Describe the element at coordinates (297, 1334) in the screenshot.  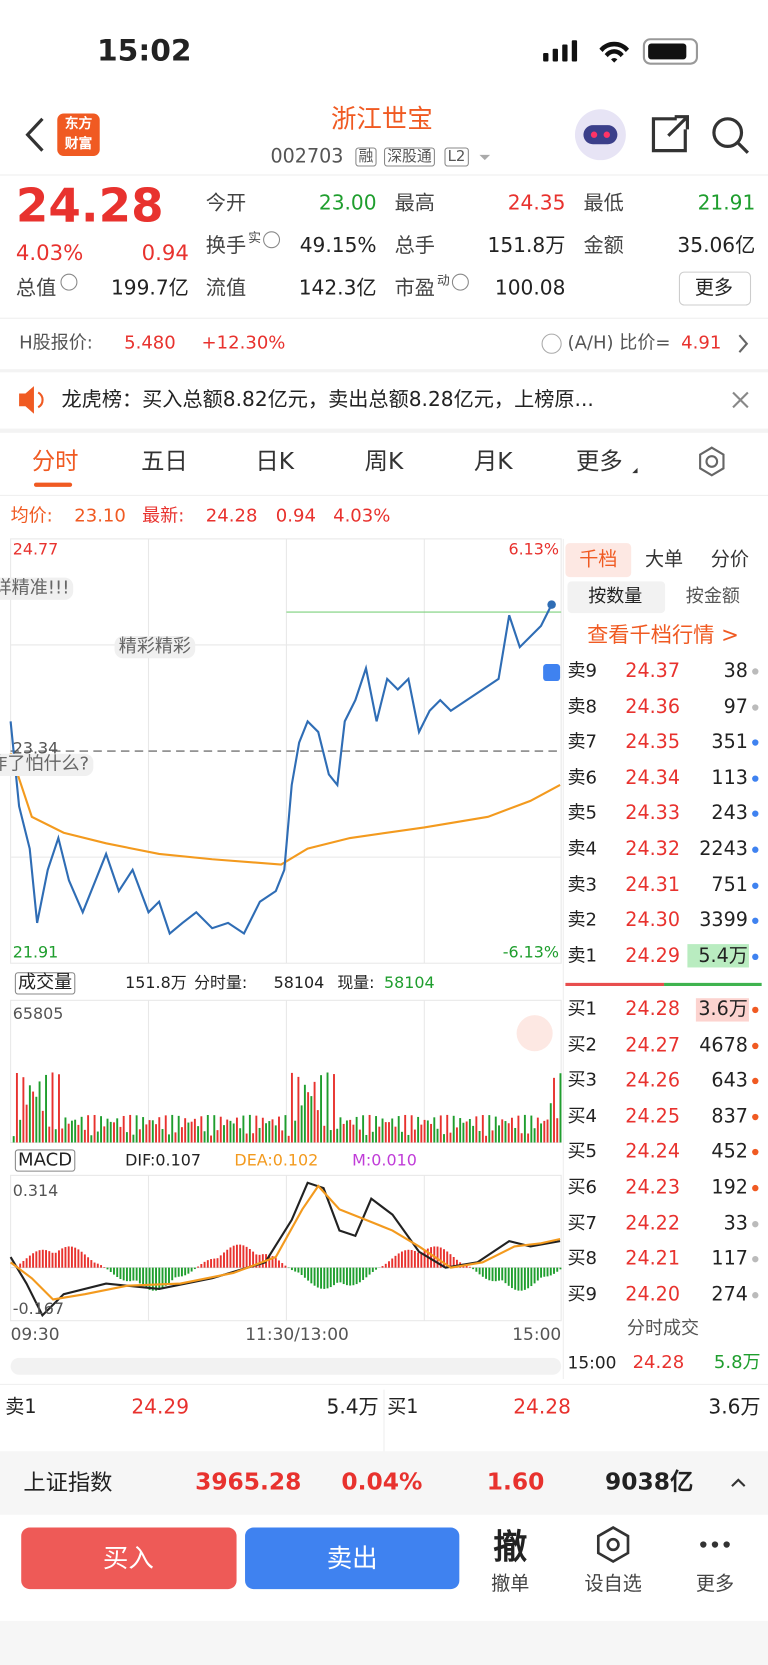
I see `time-label: 11:30/13:00` at that location.